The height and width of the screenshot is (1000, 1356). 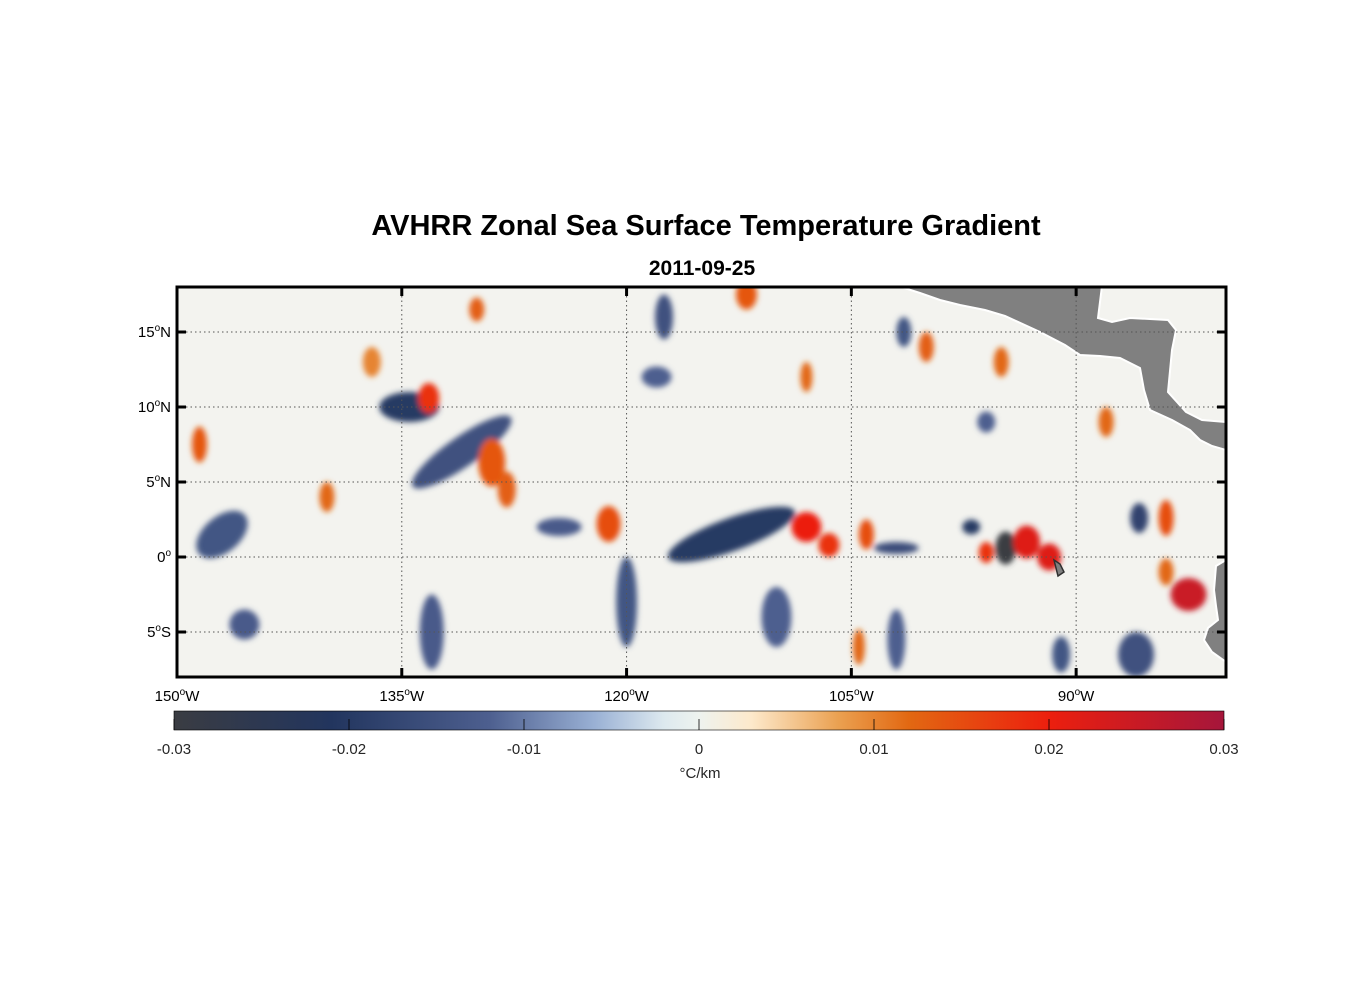 What do you see at coordinates (402, 696) in the screenshot?
I see `x-tick-label: 135oW` at bounding box center [402, 696].